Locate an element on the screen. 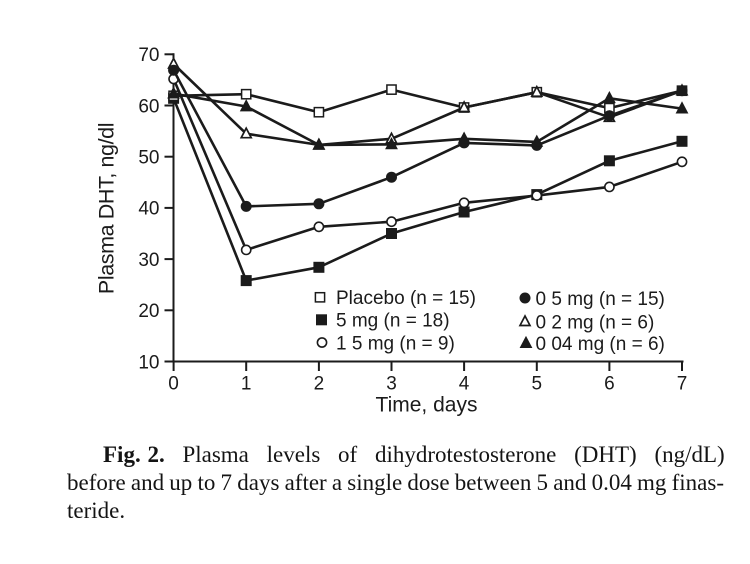 This screenshot has width=750, height=564. svg-text: 6 is located at coordinates (609, 384).